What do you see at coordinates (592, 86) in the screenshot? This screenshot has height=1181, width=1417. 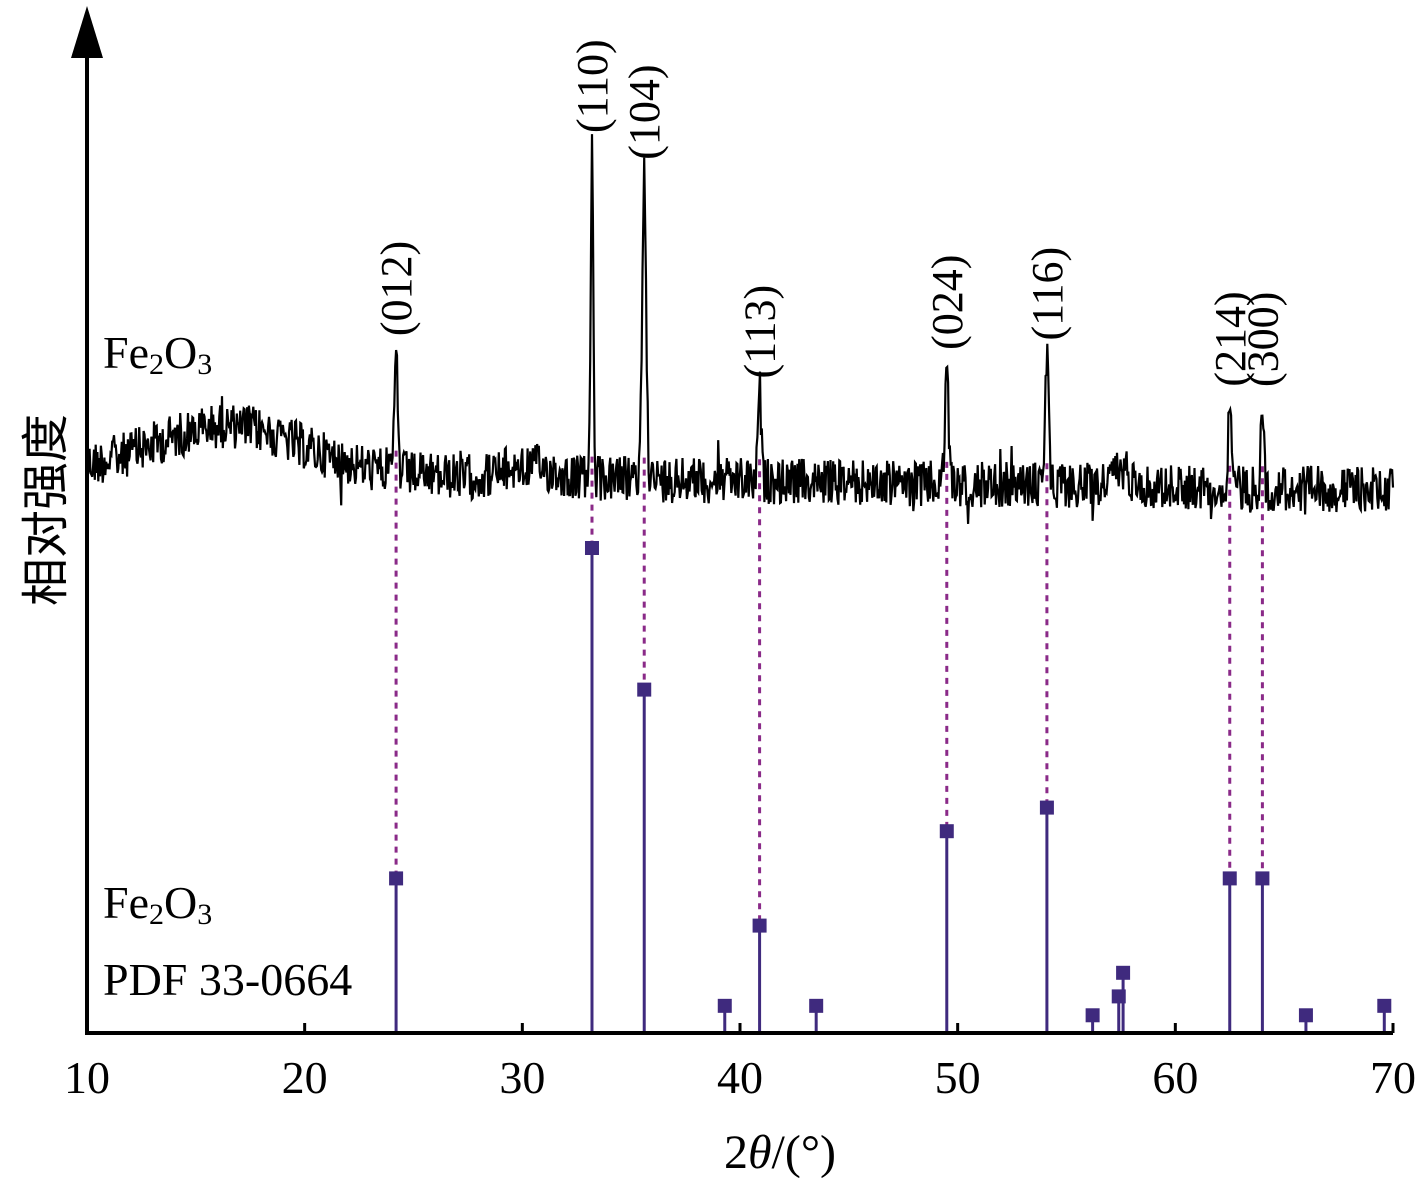 I see `peak-label: (110)` at bounding box center [592, 86].